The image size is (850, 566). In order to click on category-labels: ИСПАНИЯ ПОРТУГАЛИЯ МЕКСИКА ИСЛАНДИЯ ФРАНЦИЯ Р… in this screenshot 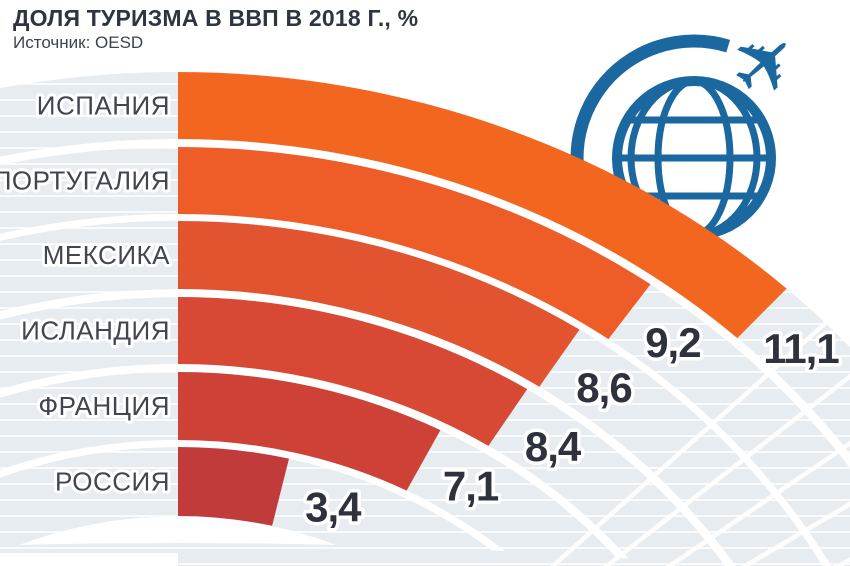, I will do `click(86, 294)`.